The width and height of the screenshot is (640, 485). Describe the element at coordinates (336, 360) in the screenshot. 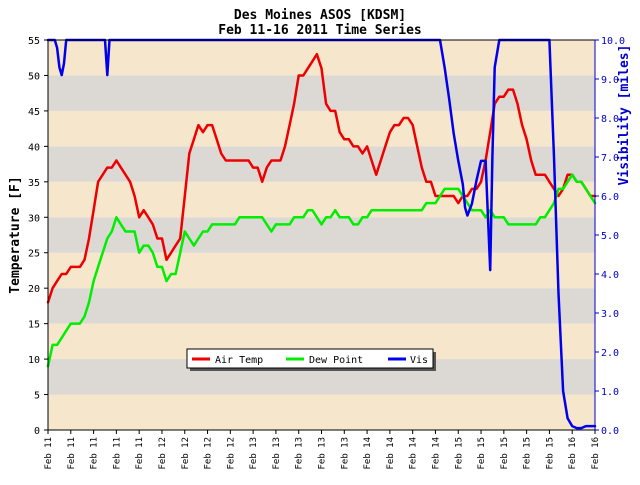

I see `legend-label-dew-point: Dew Point` at that location.